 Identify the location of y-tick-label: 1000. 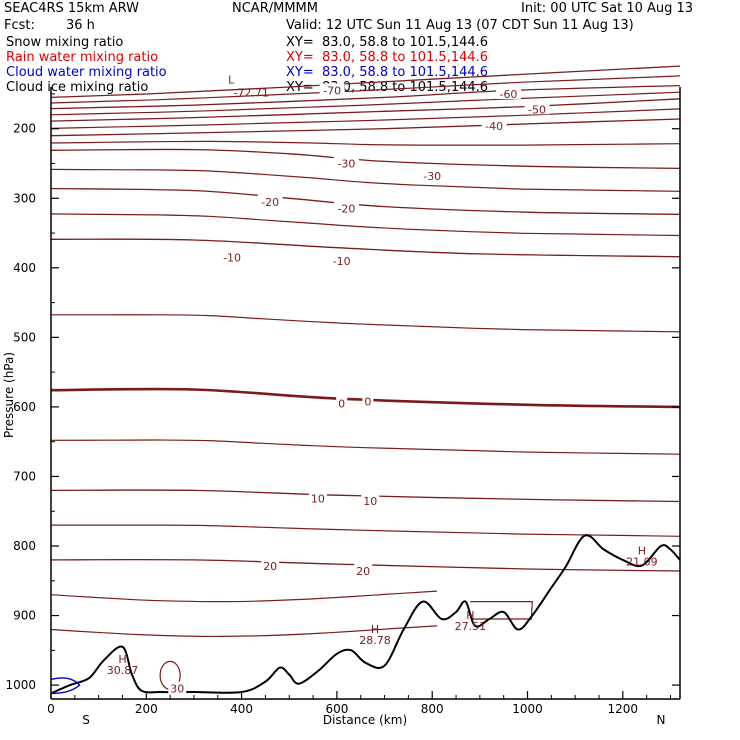
(20, 685).